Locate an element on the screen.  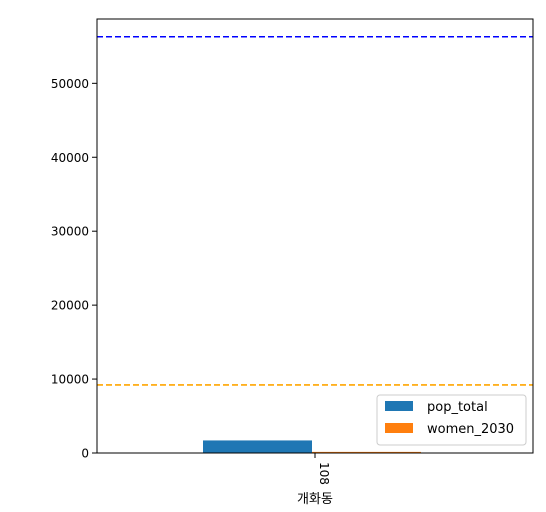
bar-pop_total is located at coordinates (257, 446).